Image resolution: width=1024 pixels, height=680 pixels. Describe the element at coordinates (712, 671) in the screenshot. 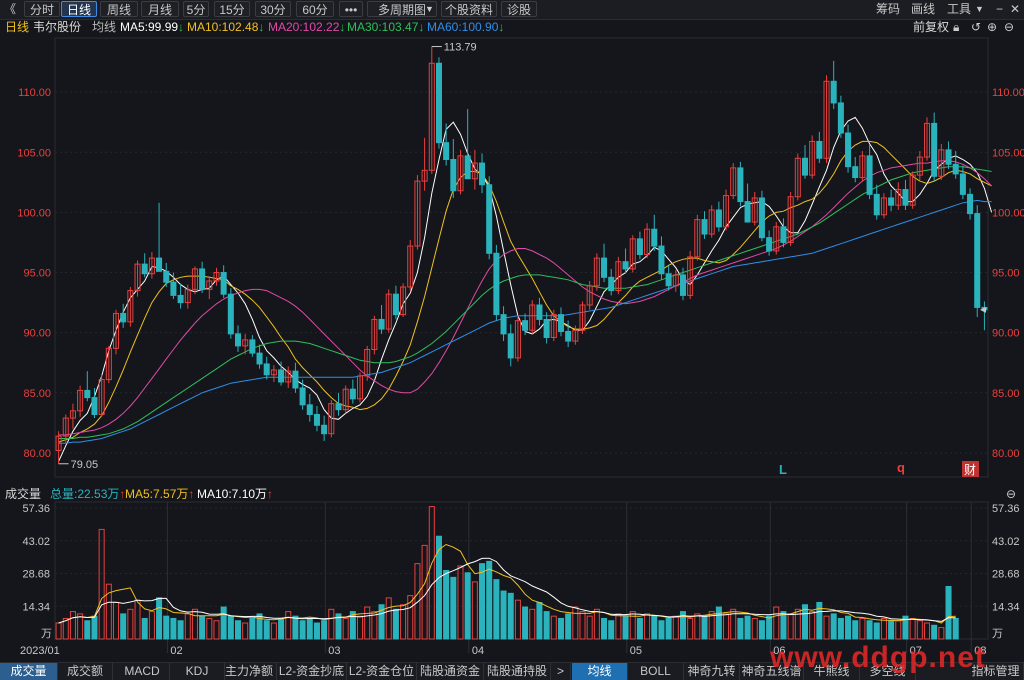

I see `indicator-tab-11: 神奇九转` at that location.